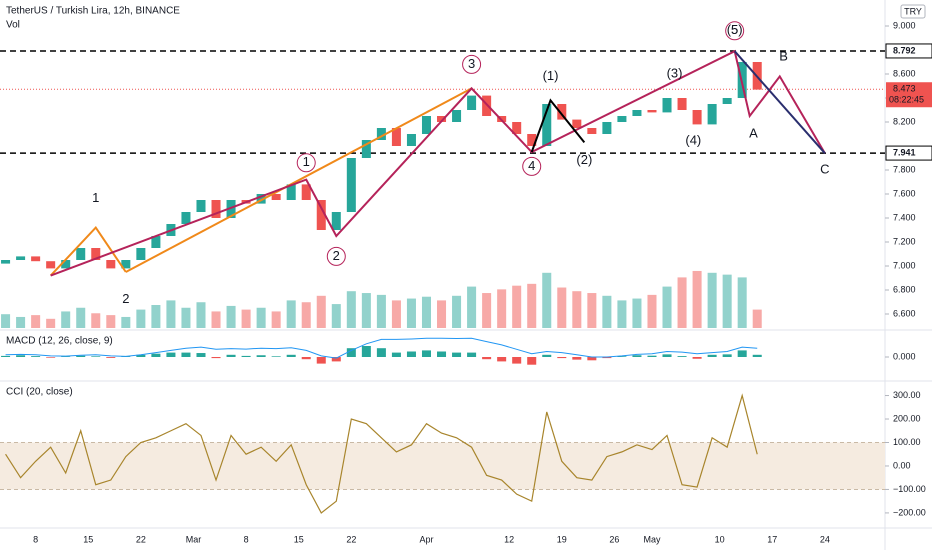 This screenshot has width=932, height=550. I want to click on x-tick-label: 19, so click(562, 539).